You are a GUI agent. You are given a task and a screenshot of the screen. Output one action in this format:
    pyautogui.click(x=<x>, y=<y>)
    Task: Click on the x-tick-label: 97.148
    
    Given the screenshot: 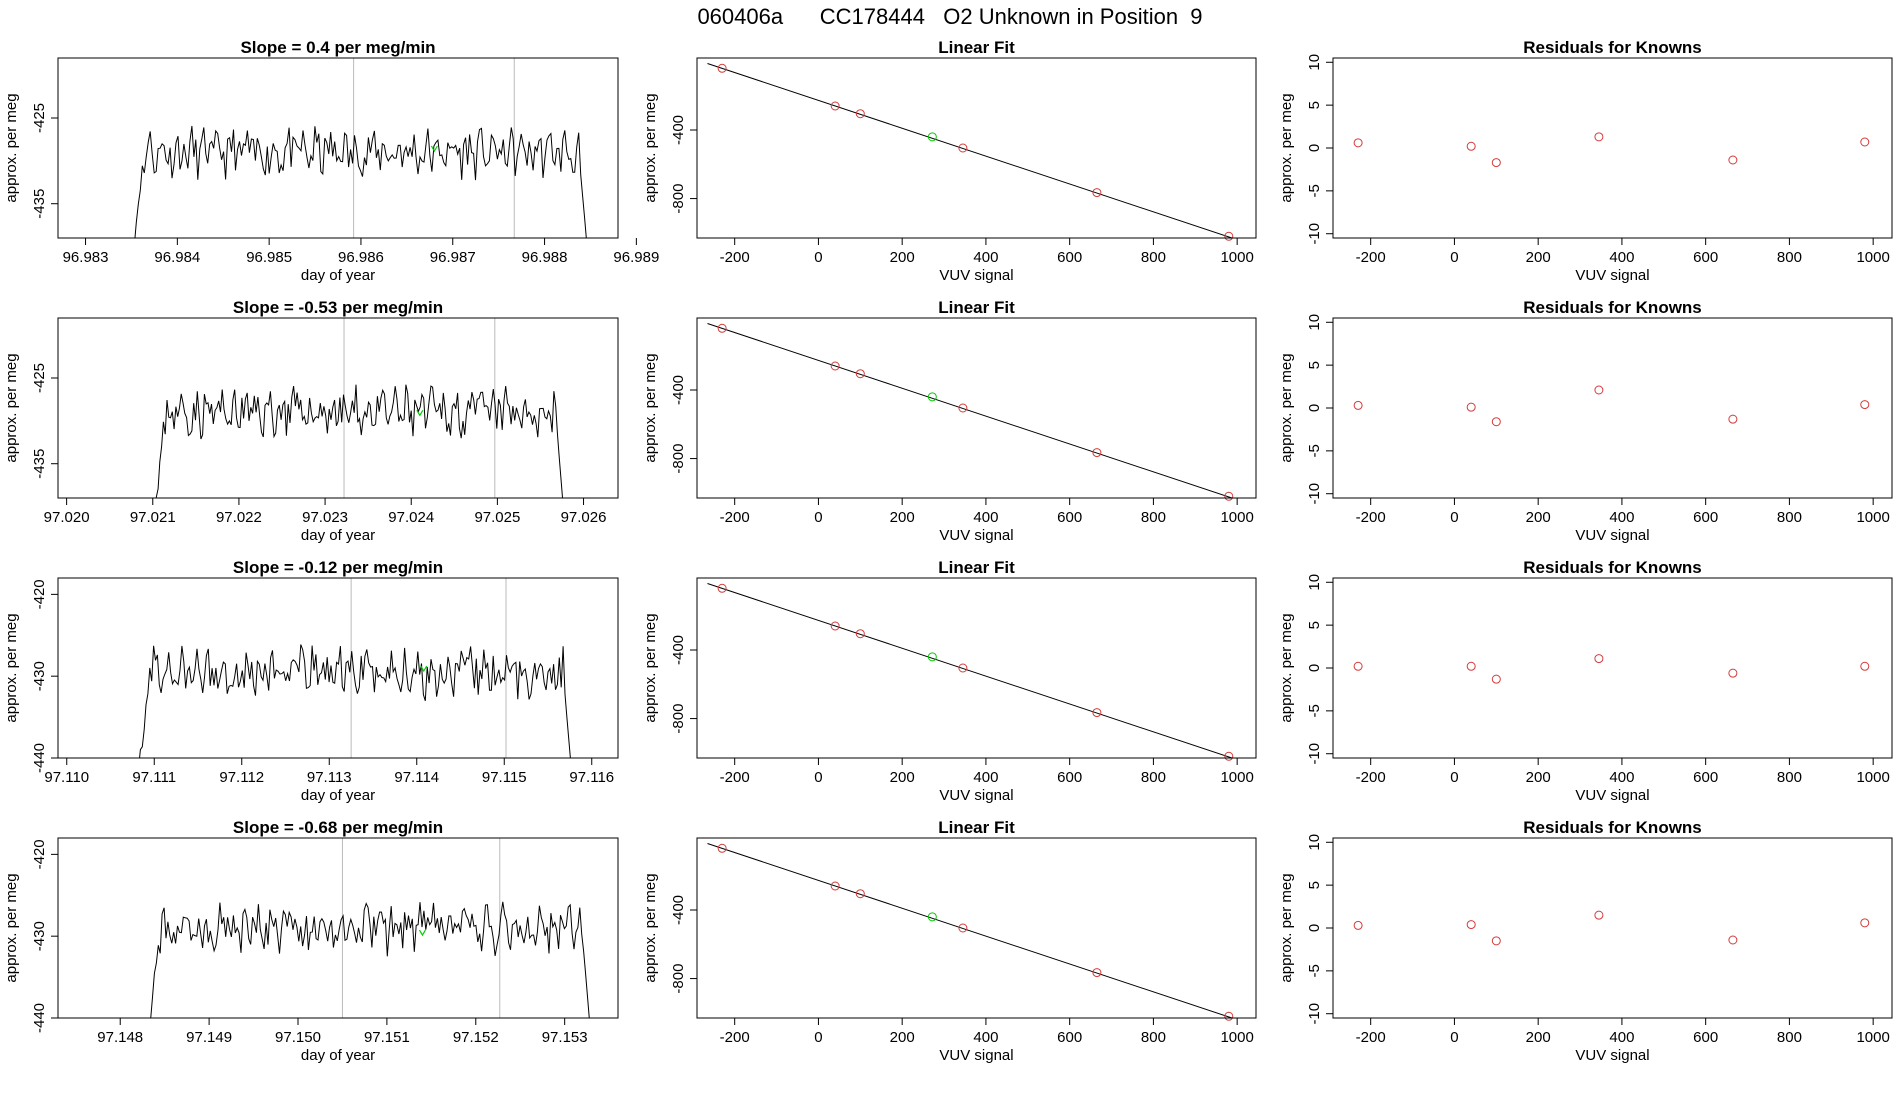 What is the action you would take?
    pyautogui.click(x=120, y=1037)
    